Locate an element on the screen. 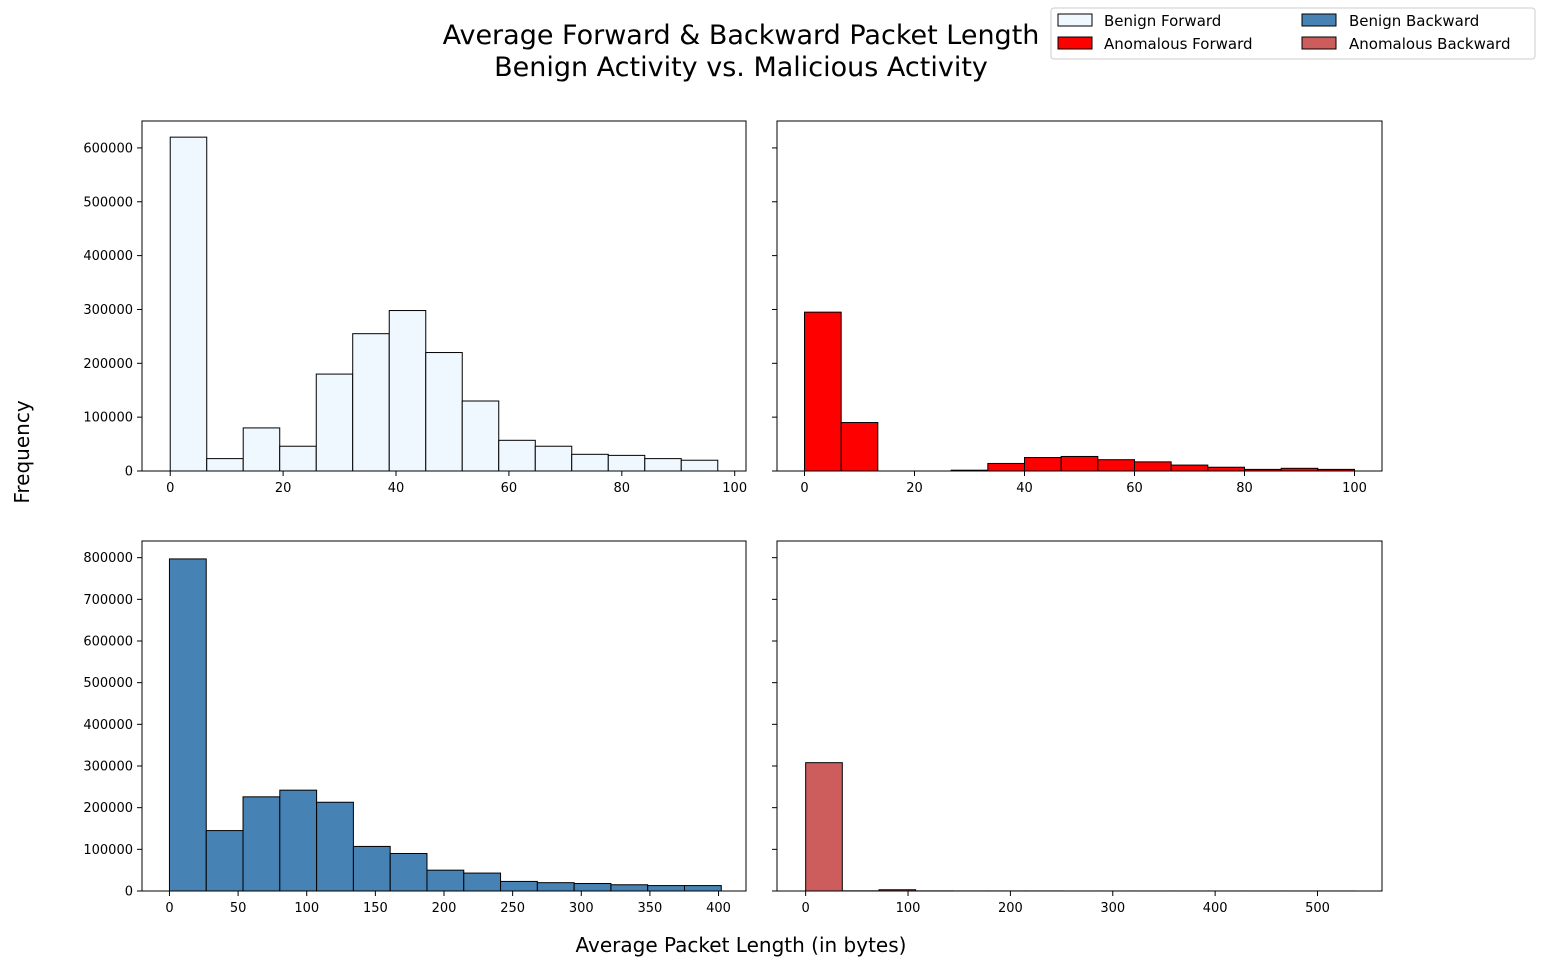 The image size is (1543, 966). y-tick-label-benign-forward-1: 100000 is located at coordinates (108, 418).